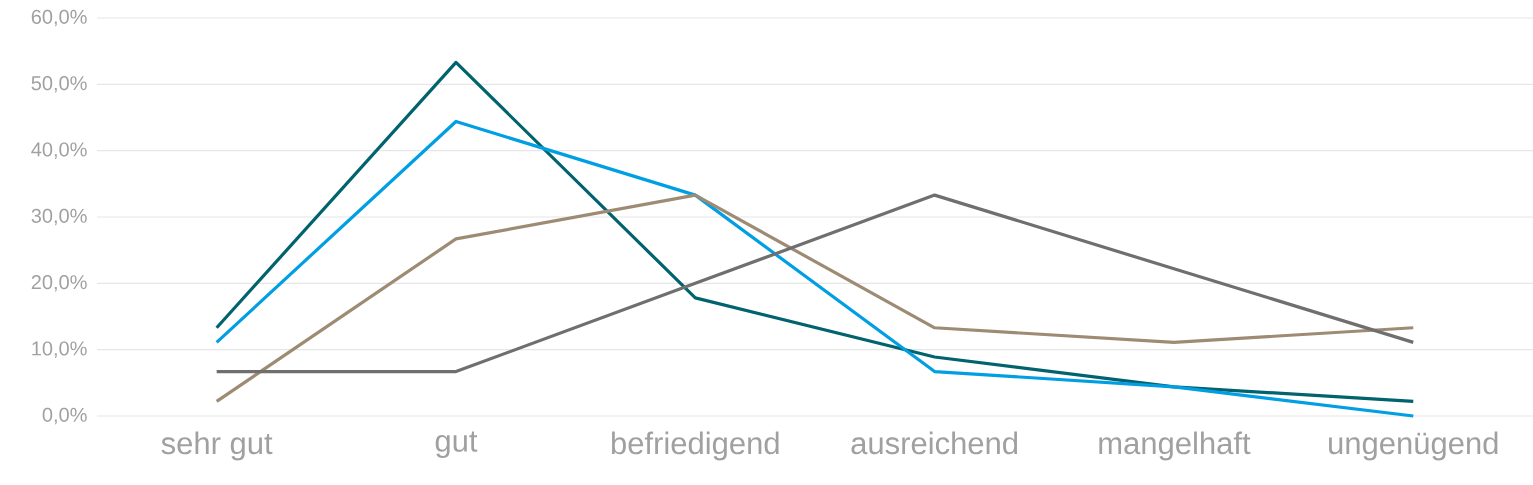  What do you see at coordinates (64, 416) in the screenshot?
I see `y-tick-label: 0,0%` at bounding box center [64, 416].